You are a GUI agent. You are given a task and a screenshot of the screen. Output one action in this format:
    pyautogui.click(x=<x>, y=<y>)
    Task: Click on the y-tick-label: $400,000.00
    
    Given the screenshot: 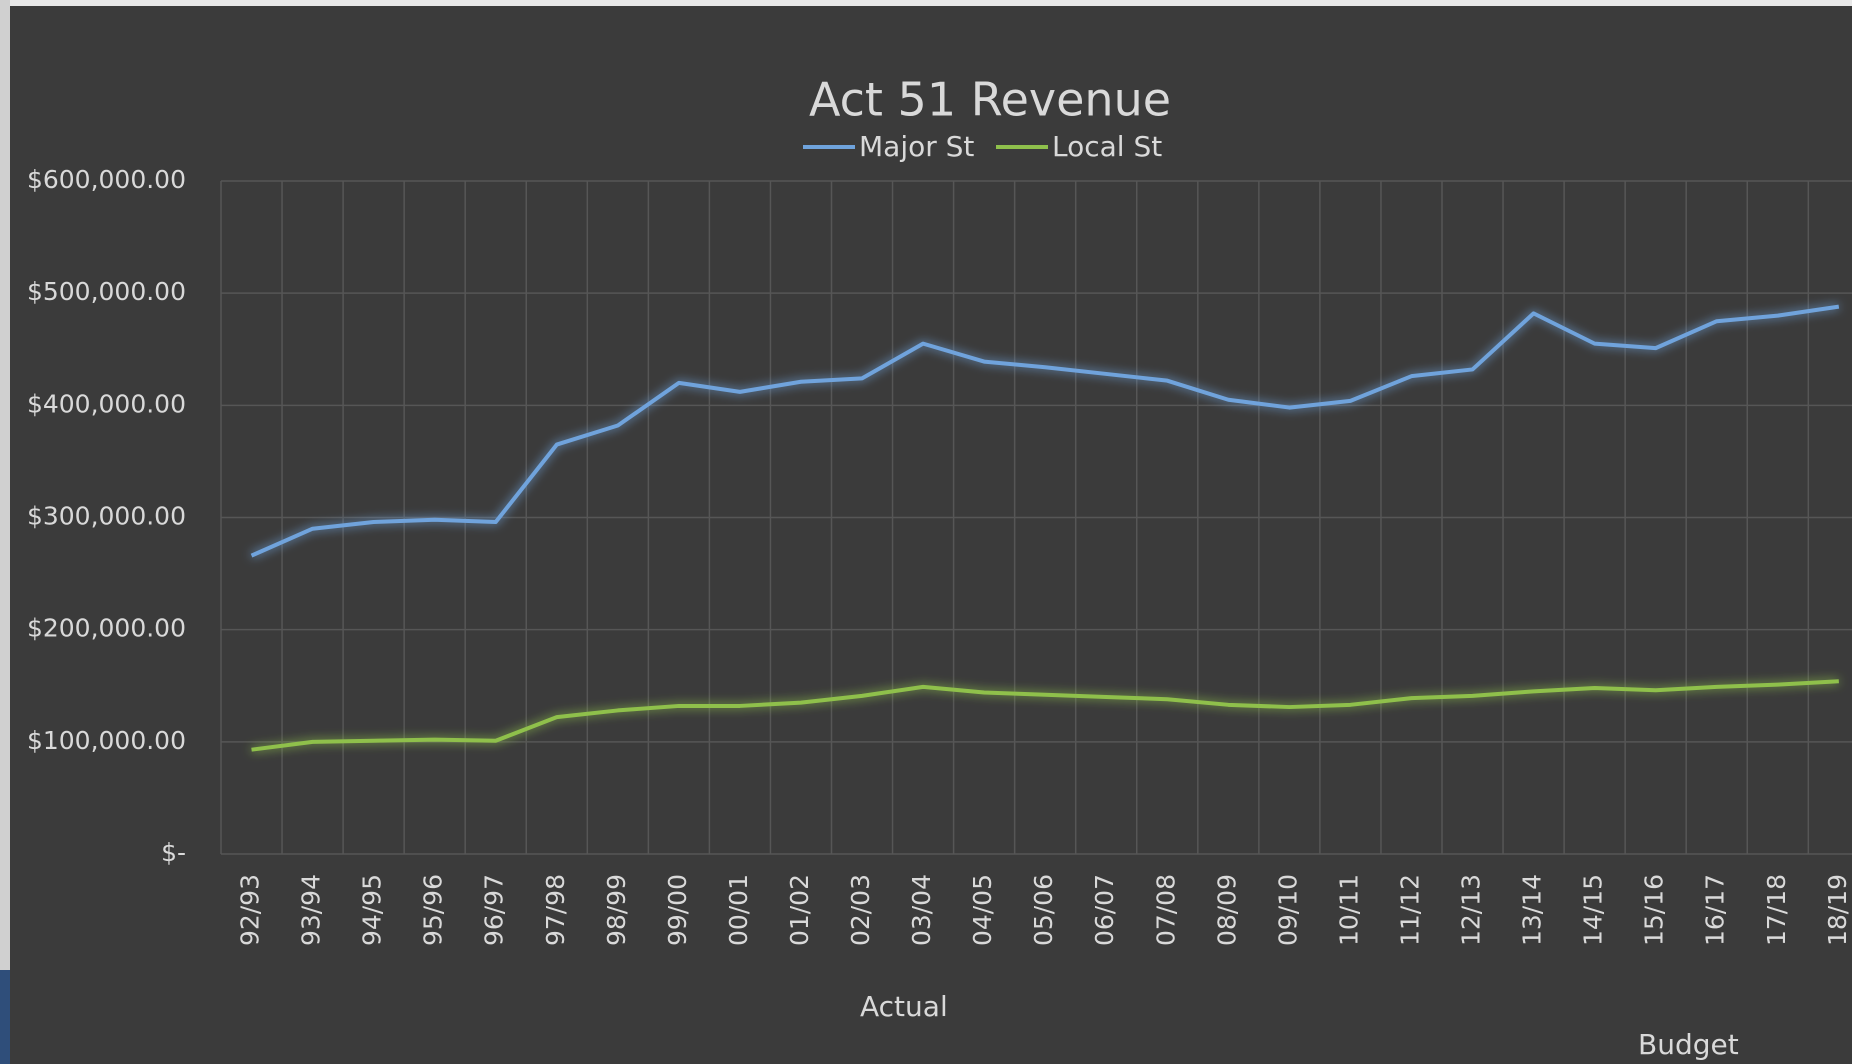 What is the action you would take?
    pyautogui.click(x=106, y=403)
    